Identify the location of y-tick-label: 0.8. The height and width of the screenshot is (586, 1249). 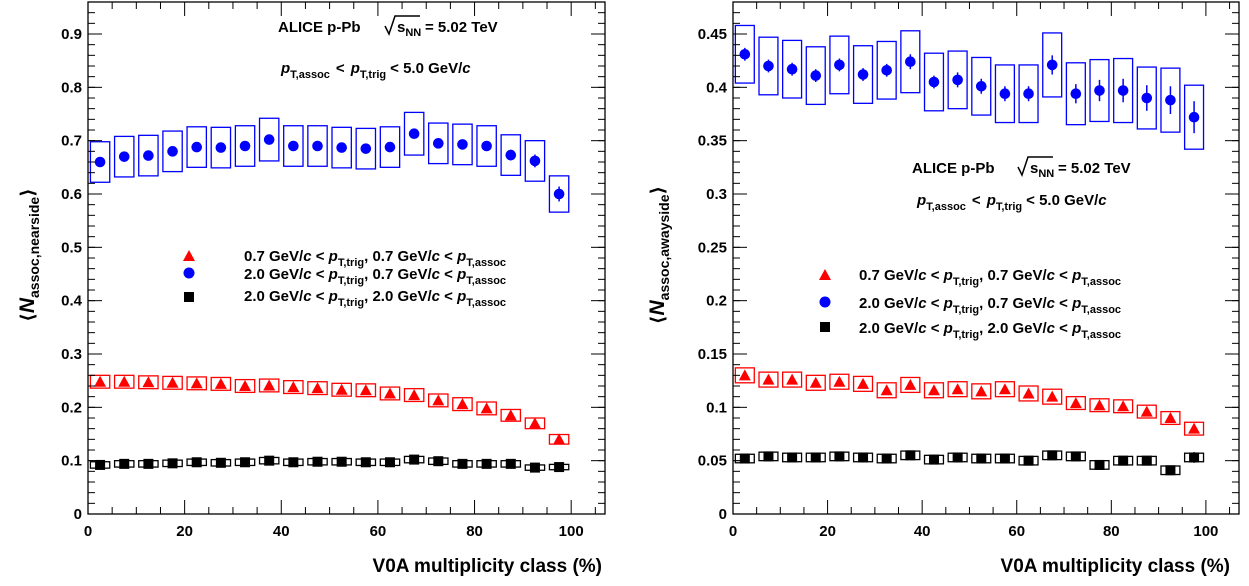
(71, 87).